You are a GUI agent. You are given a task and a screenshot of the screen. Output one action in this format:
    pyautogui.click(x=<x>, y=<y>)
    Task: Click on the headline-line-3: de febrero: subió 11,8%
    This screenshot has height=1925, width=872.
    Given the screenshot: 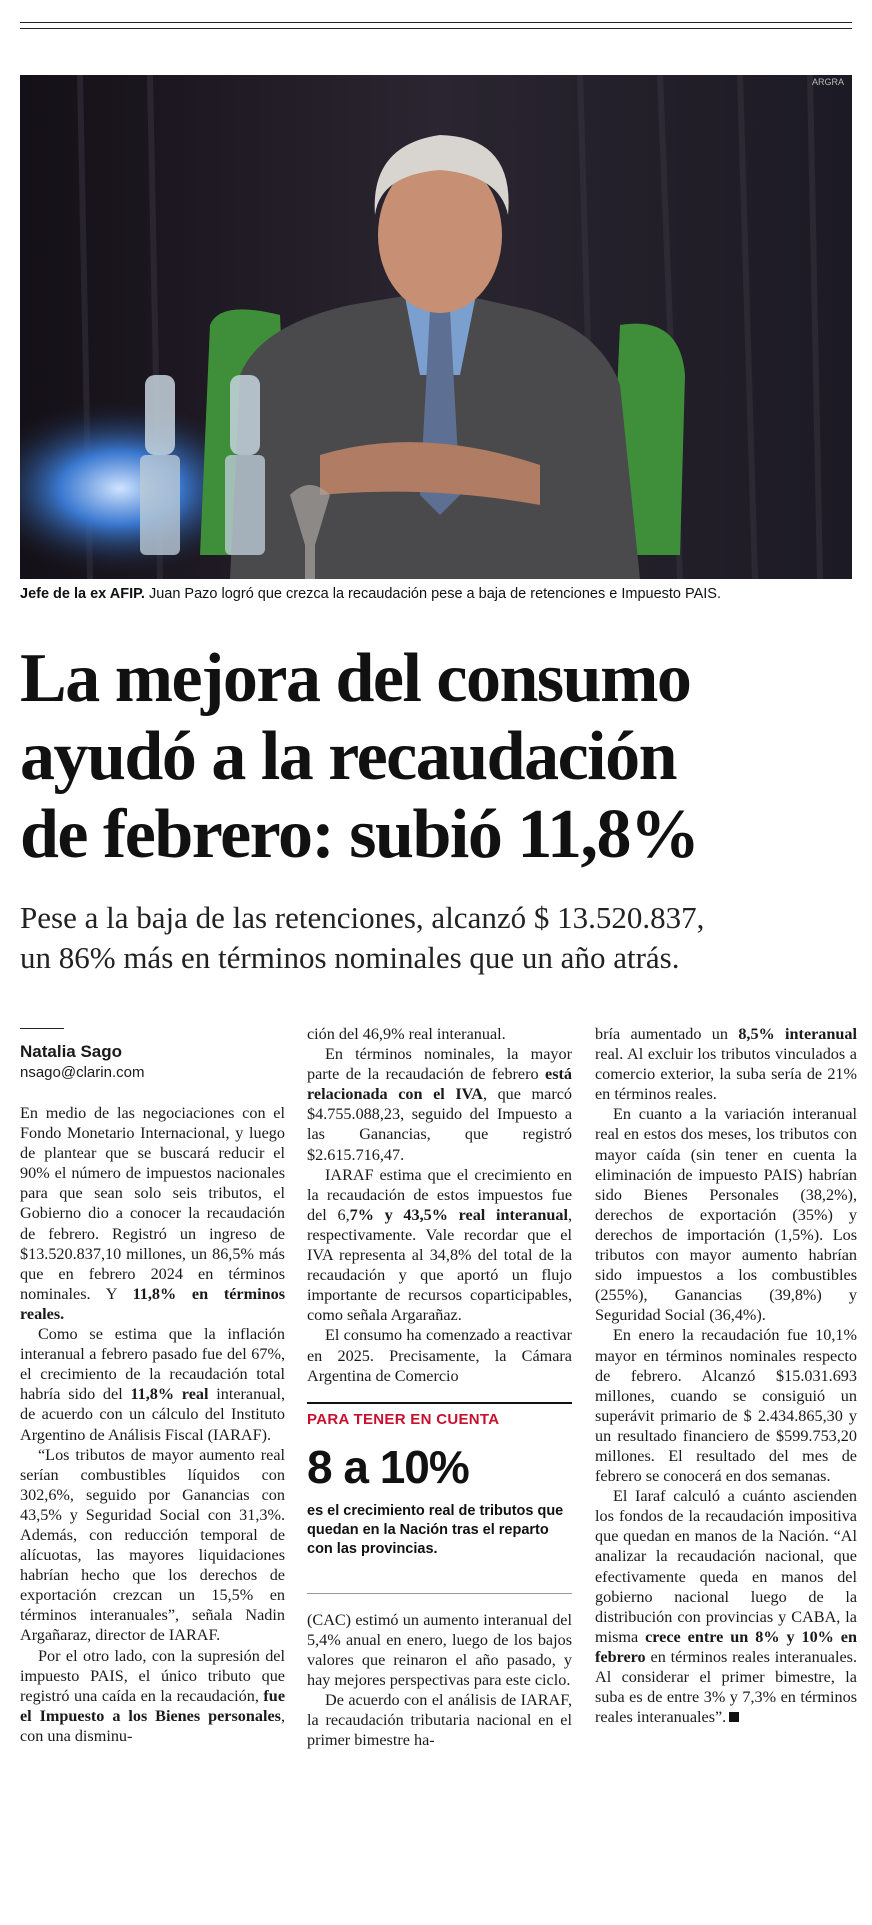 What is the action you would take?
    pyautogui.click(x=360, y=834)
    